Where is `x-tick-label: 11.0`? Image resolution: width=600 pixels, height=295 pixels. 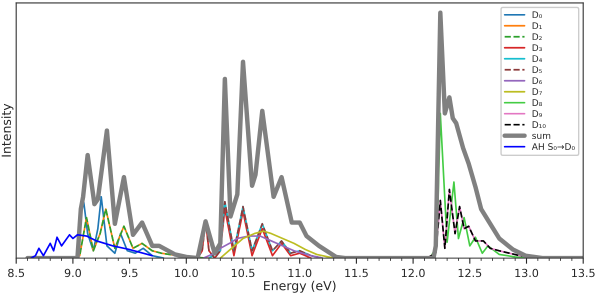 x-tick-label: 11.0 is located at coordinates (300, 273).